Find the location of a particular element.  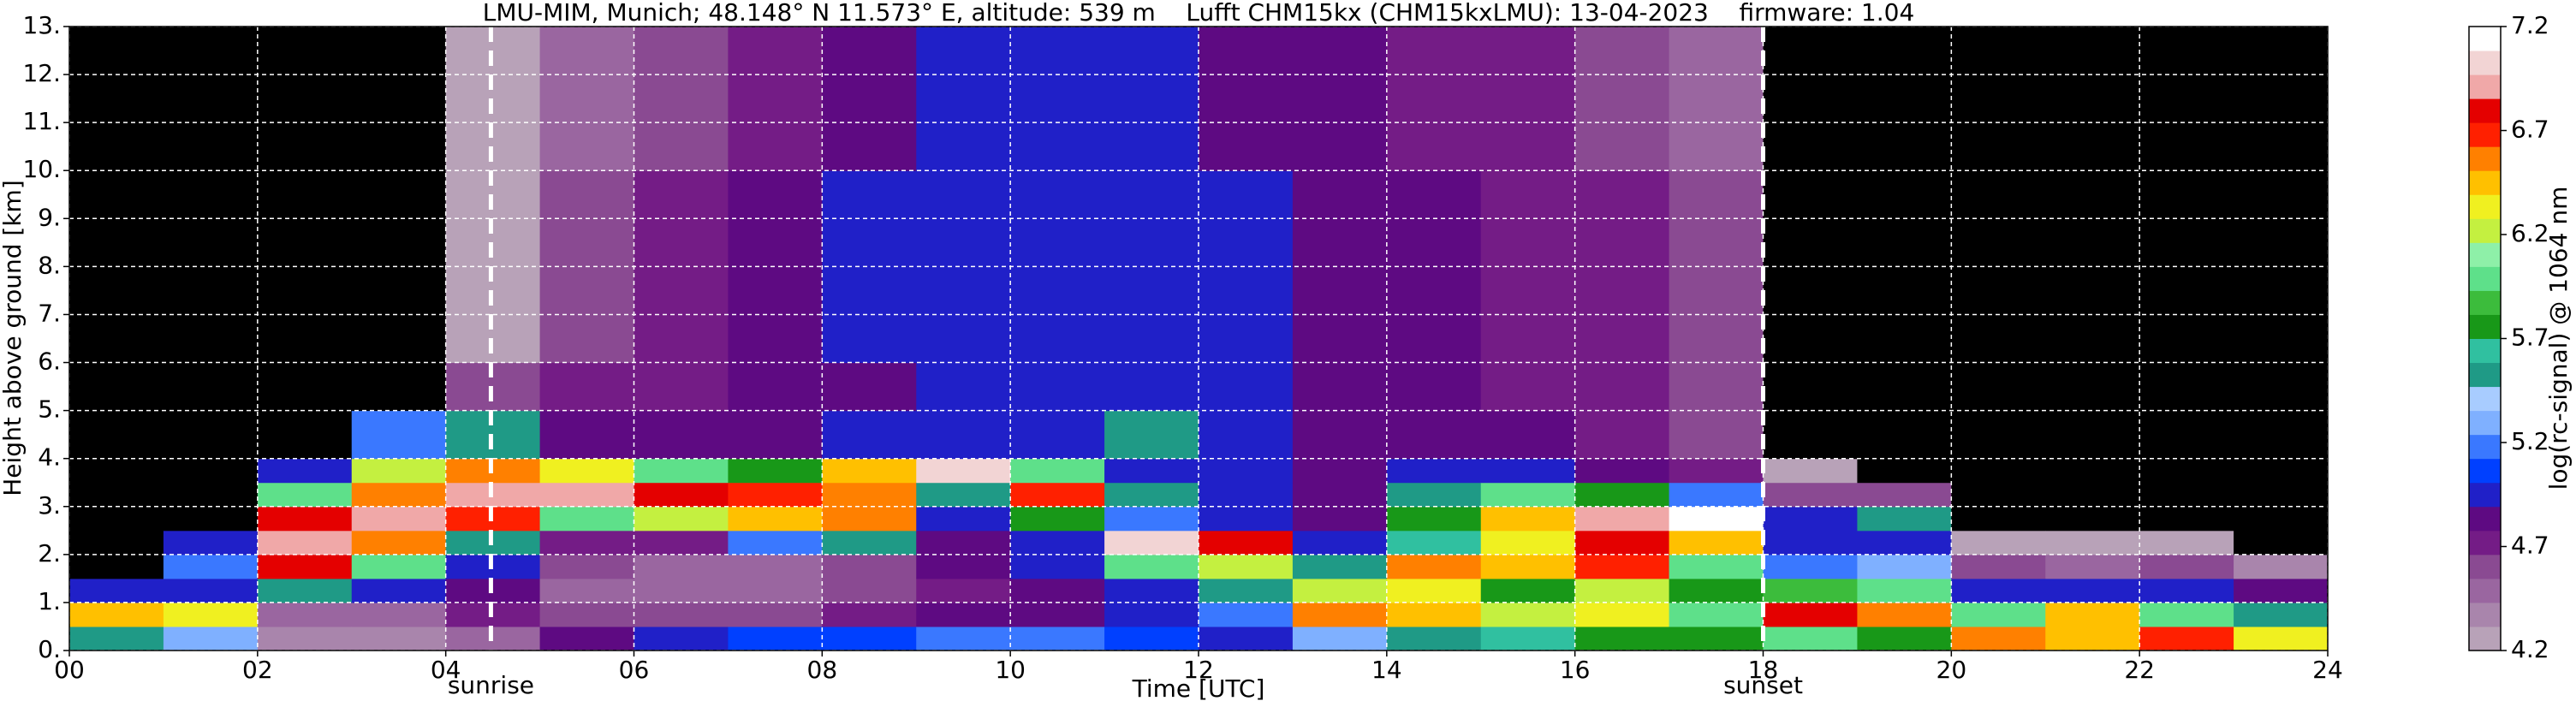

colorbar-label: log(rc-signal) @ 1064 nm is located at coordinates (2558, 338).